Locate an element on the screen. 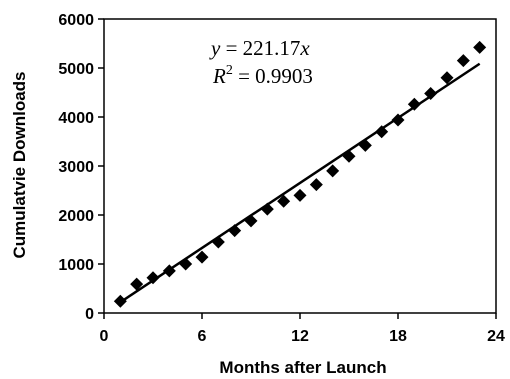 This screenshot has height=379, width=510. x-tick-label: 12 is located at coordinates (300, 336).